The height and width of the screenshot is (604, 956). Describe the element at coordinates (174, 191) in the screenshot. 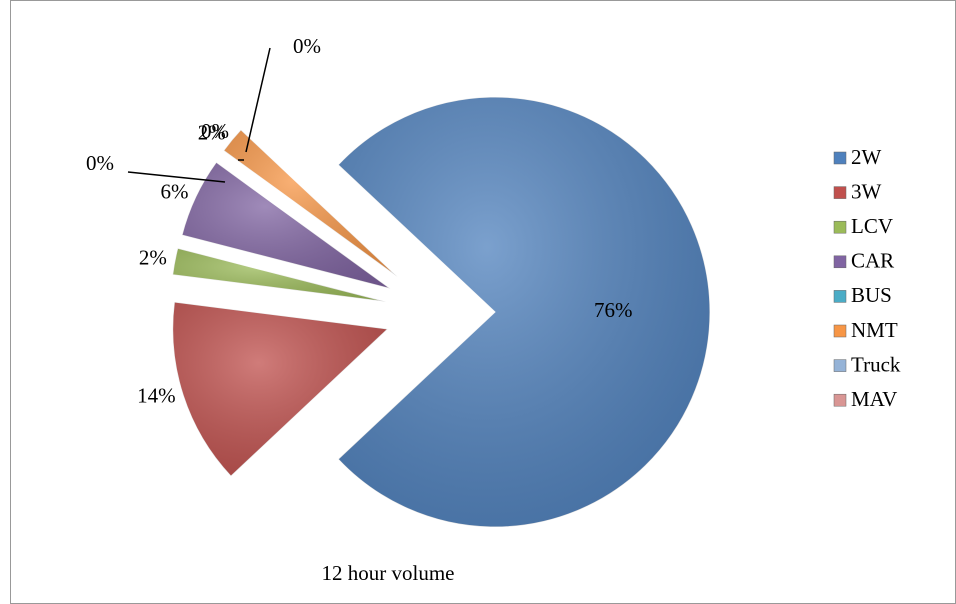

I see `data-label: 6%` at that location.